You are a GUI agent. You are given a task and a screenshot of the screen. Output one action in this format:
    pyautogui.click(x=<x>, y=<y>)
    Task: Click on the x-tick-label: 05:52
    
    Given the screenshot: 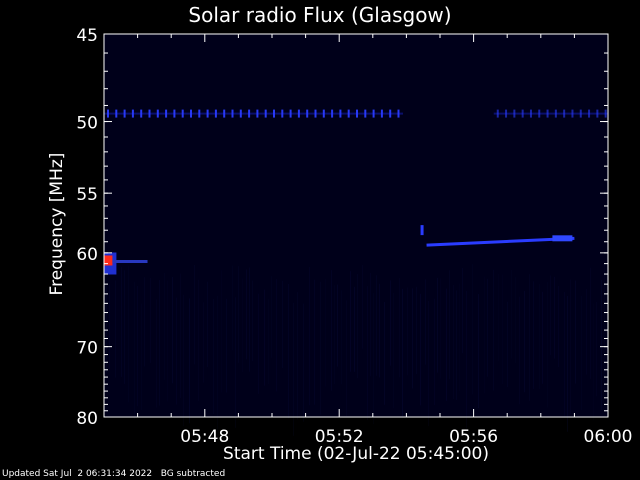 What is the action you would take?
    pyautogui.click(x=339, y=437)
    